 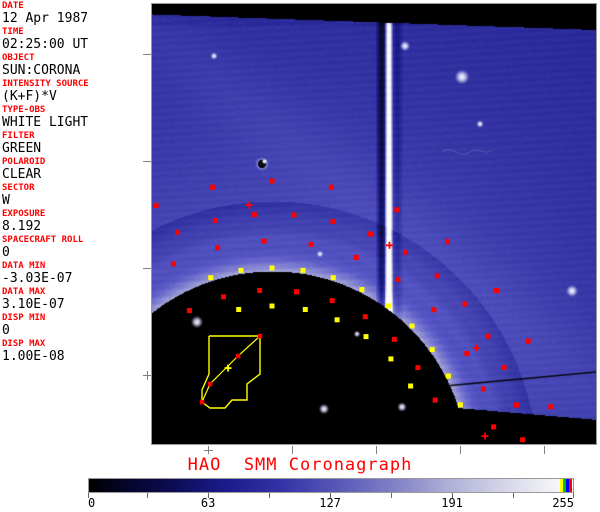 What do you see at coordinates (45, 44) in the screenshot?
I see `metadata-value: 02:25:00 UT` at bounding box center [45, 44].